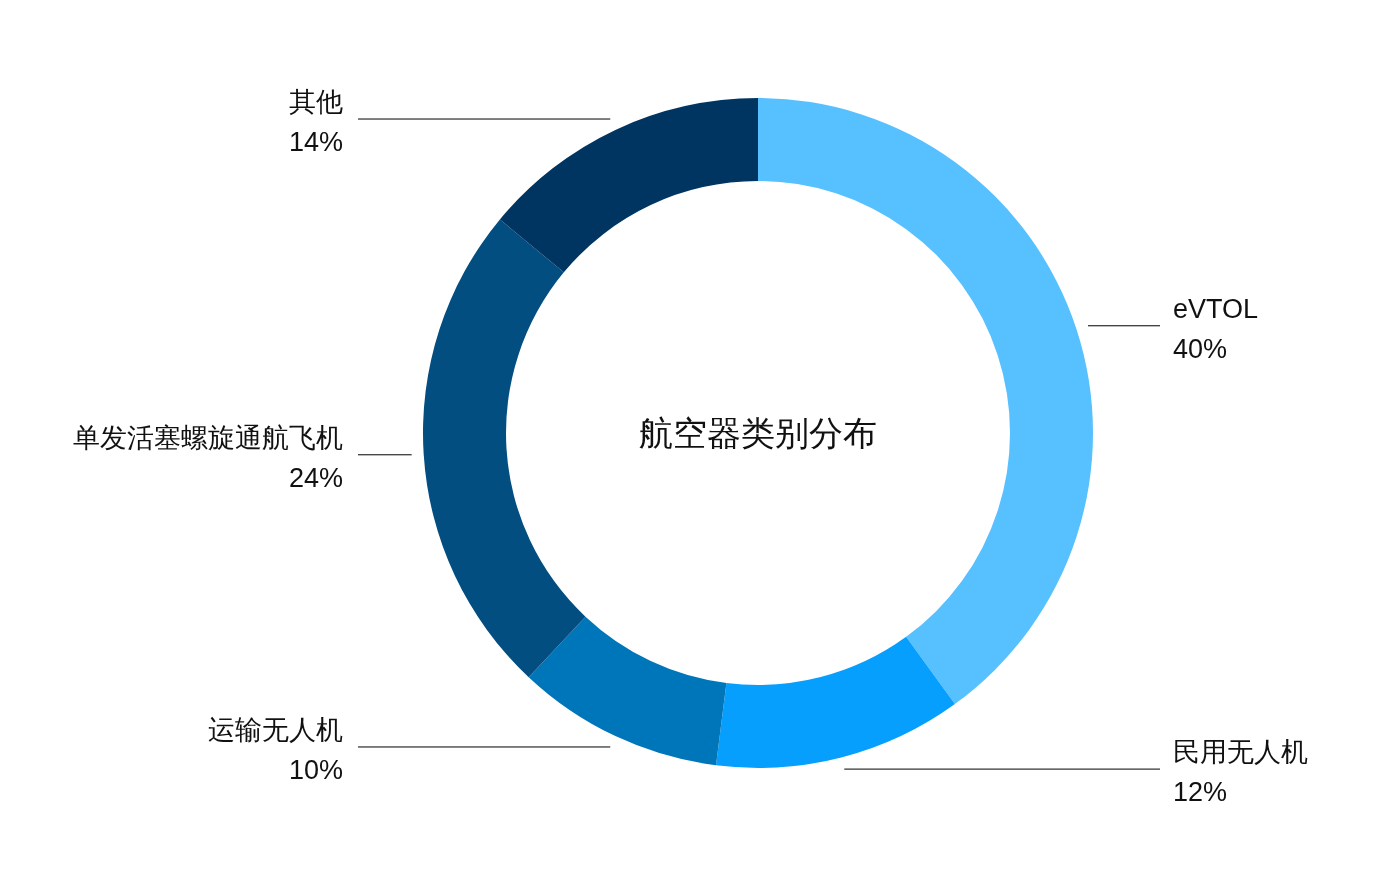 Image resolution: width=1378 pixels, height=896 pixels. I want to click on data-label: 24%, so click(315, 477).